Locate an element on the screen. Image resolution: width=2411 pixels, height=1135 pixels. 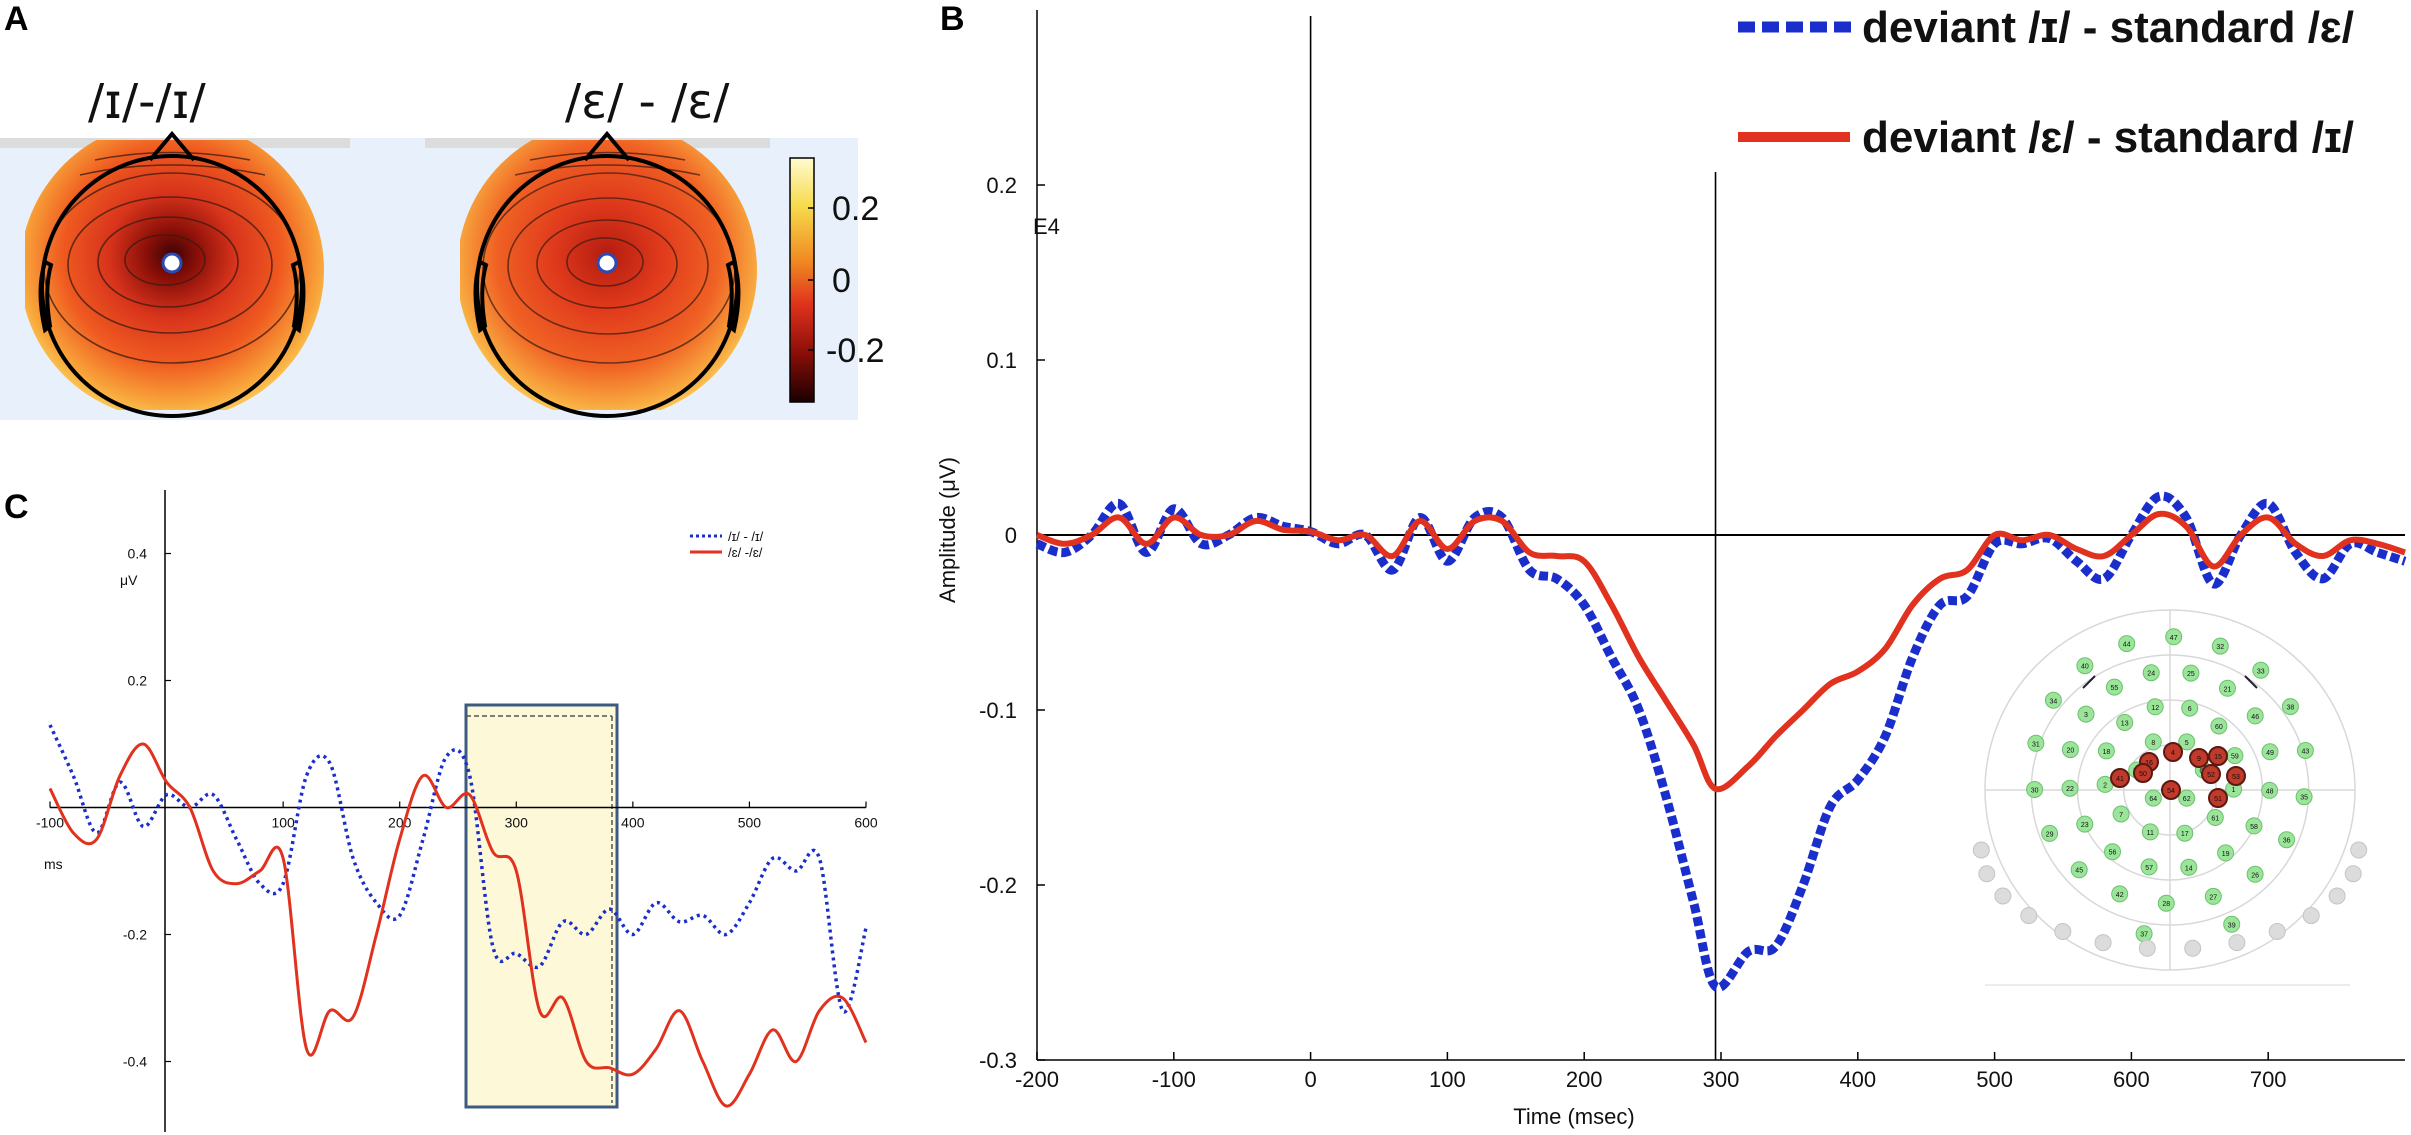
x-tick-label: 600 is located at coordinates (2131, 1079).